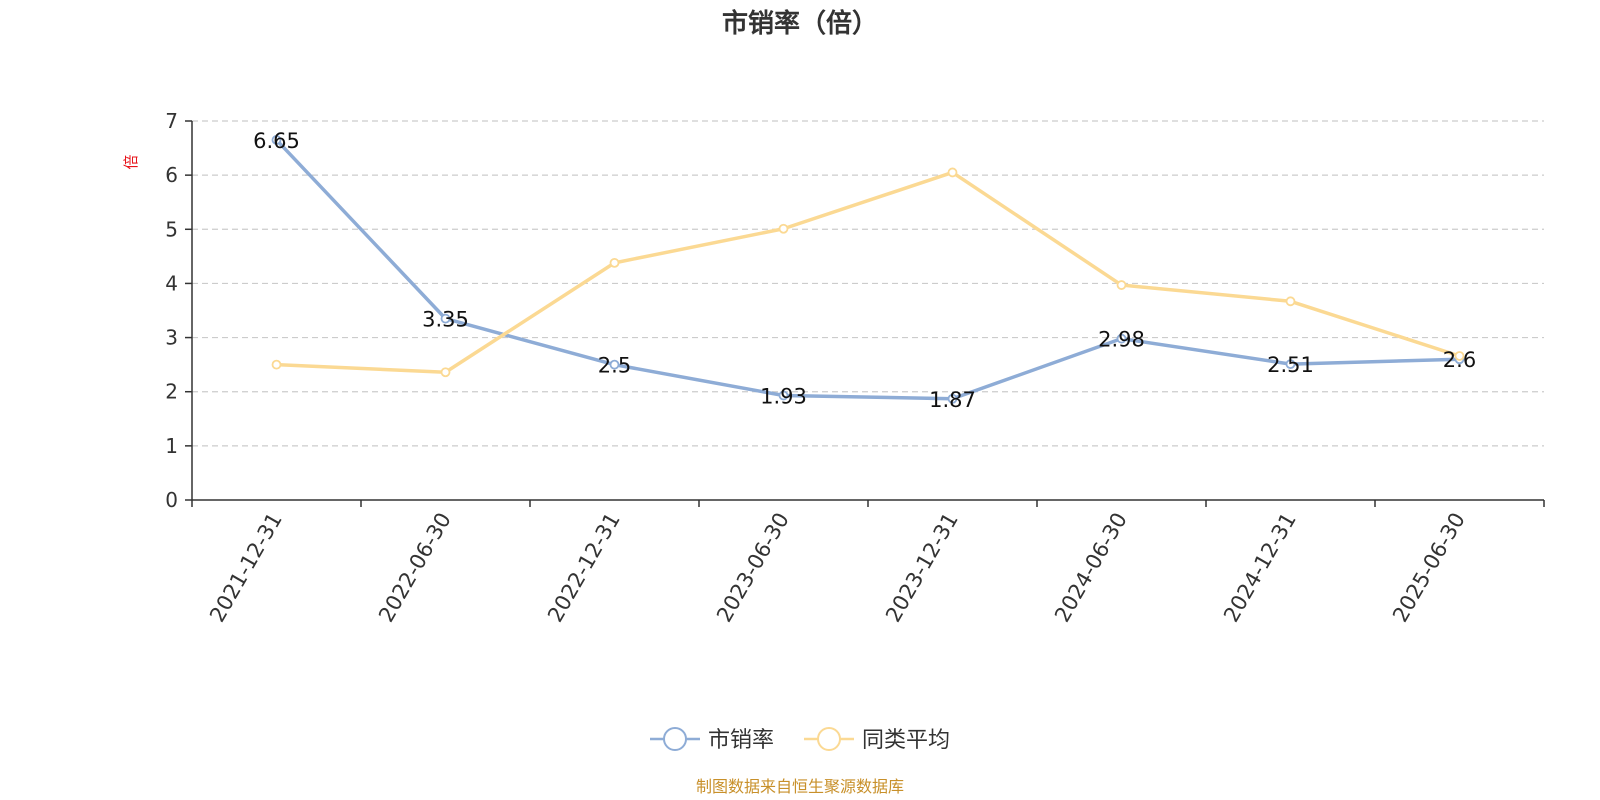  What do you see at coordinates (922, 568) in the screenshot?
I see `x-tick-label: 2023-12-31` at bounding box center [922, 568].